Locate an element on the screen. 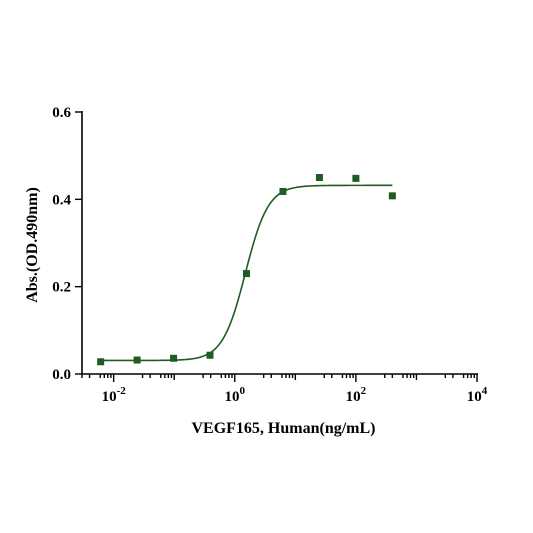 The height and width of the screenshot is (533, 533). y-tick-label-3: 0.6 is located at coordinates (61, 113).